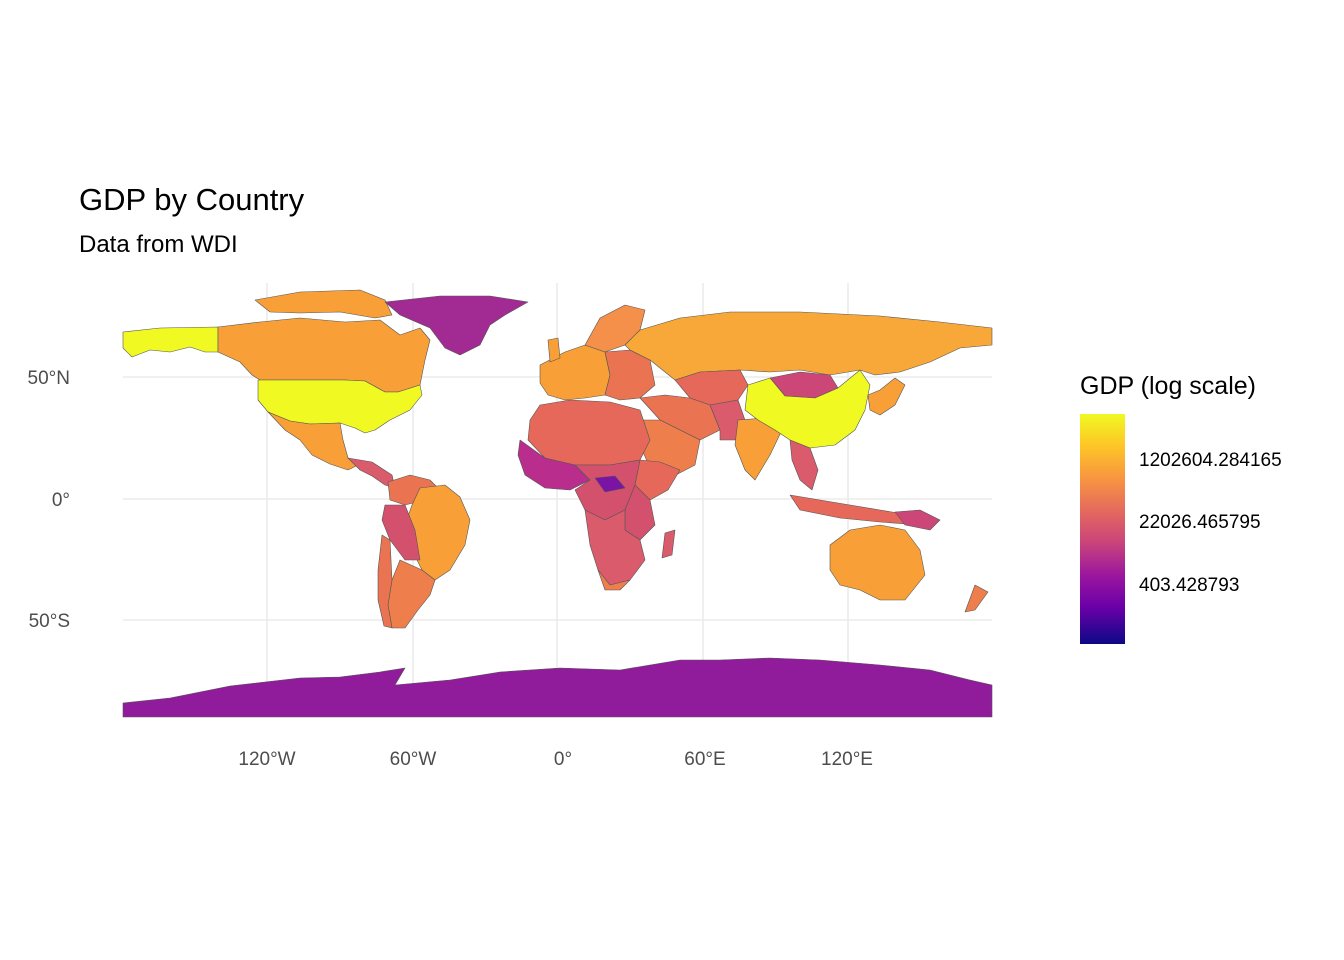 This screenshot has height=960, width=1344. What do you see at coordinates (170, 342) in the screenshot?
I see `region-alaska` at bounding box center [170, 342].